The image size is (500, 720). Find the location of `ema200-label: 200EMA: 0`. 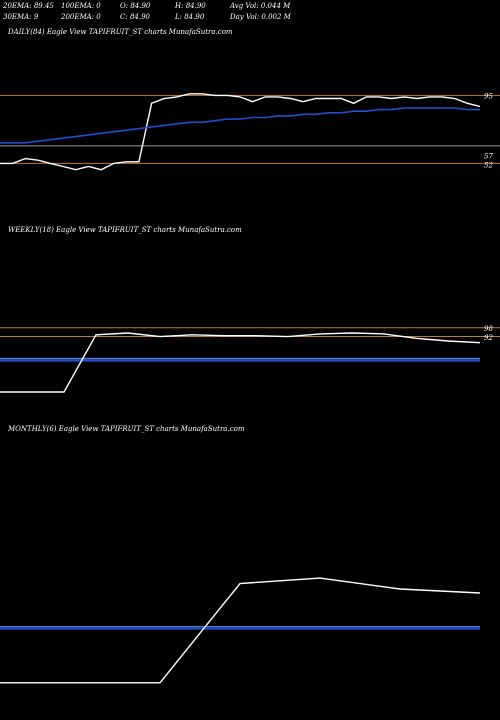

ema200-label: 200EMA: 0 is located at coordinates (81, 17).